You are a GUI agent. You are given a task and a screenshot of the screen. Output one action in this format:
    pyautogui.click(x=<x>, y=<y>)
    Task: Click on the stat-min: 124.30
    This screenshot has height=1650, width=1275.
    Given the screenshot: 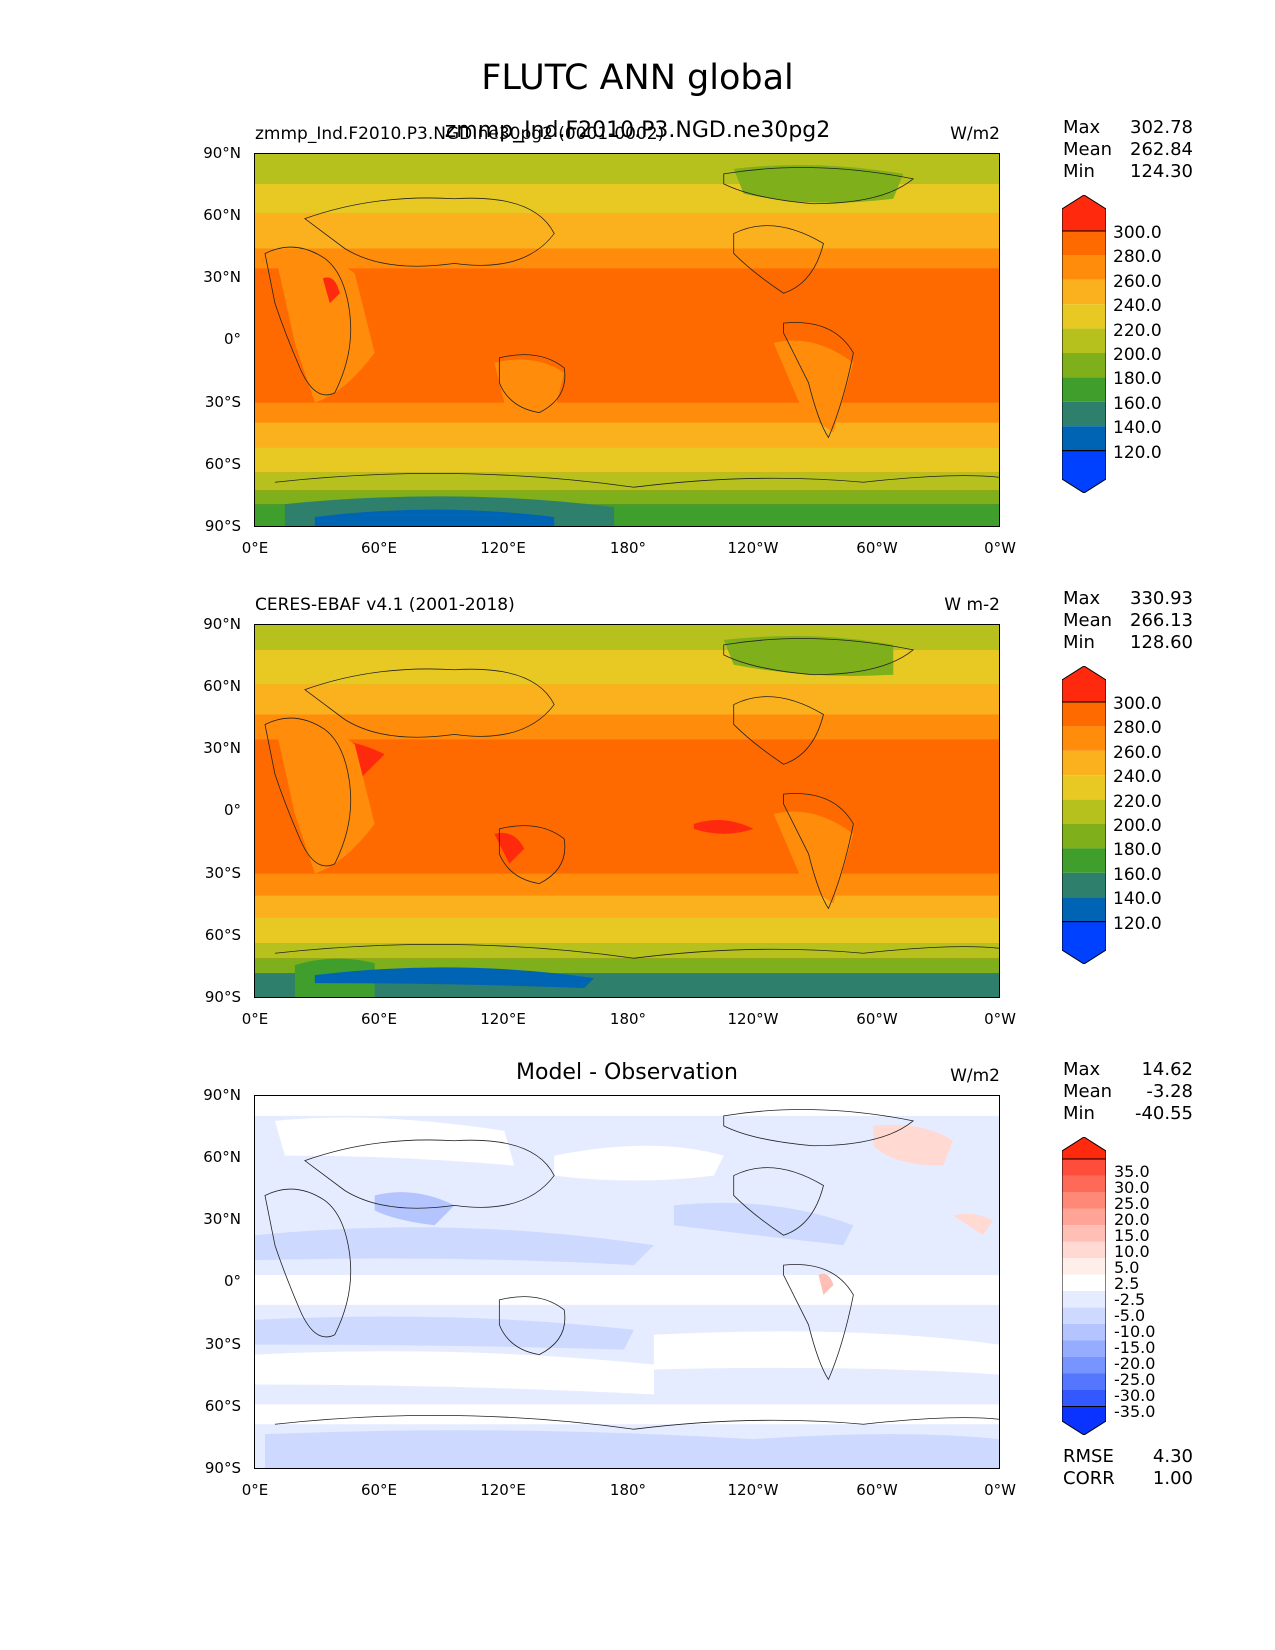 What is the action you would take?
    pyautogui.click(x=1161, y=171)
    